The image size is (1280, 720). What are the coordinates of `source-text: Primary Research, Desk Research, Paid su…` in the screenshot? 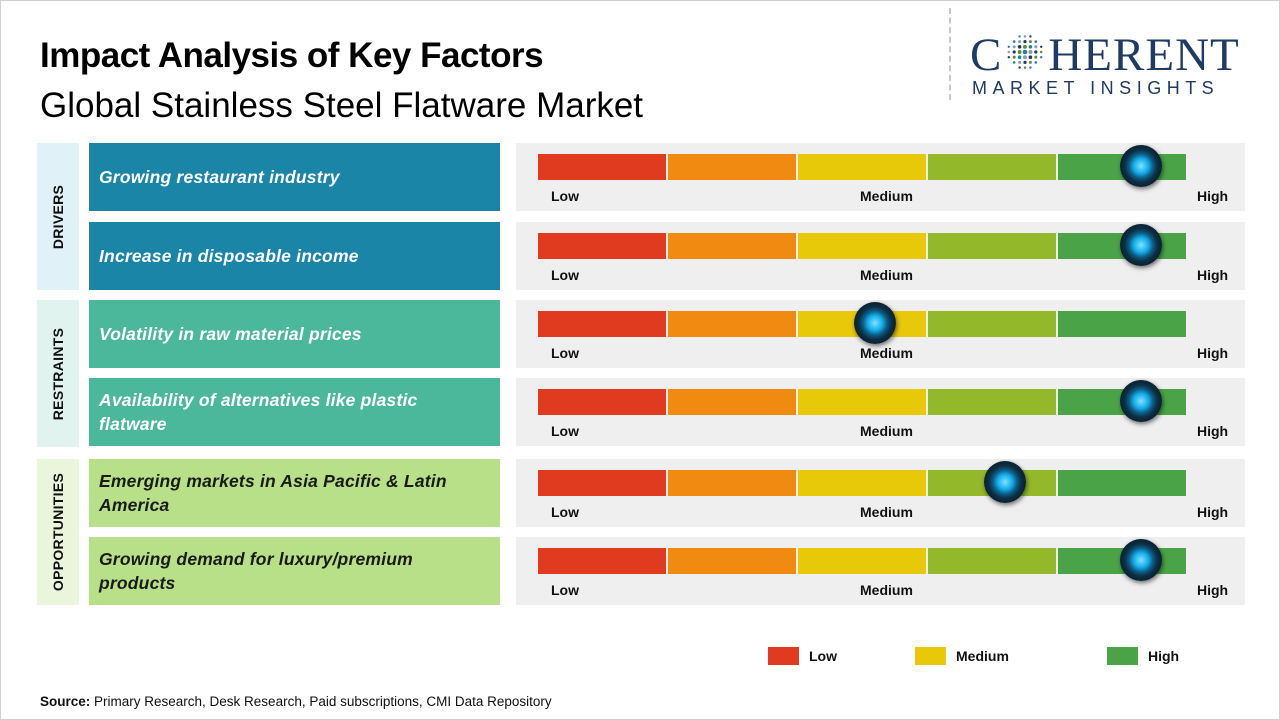 It's located at (321, 701).